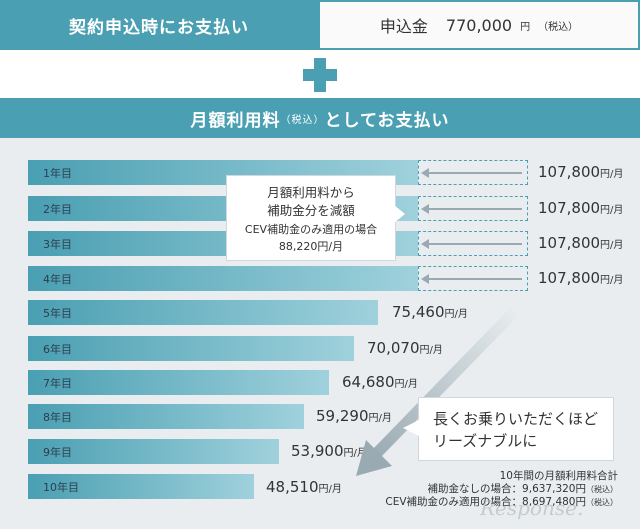  What do you see at coordinates (141, 486) in the screenshot?
I see `year-10-bar: 10年目` at bounding box center [141, 486].